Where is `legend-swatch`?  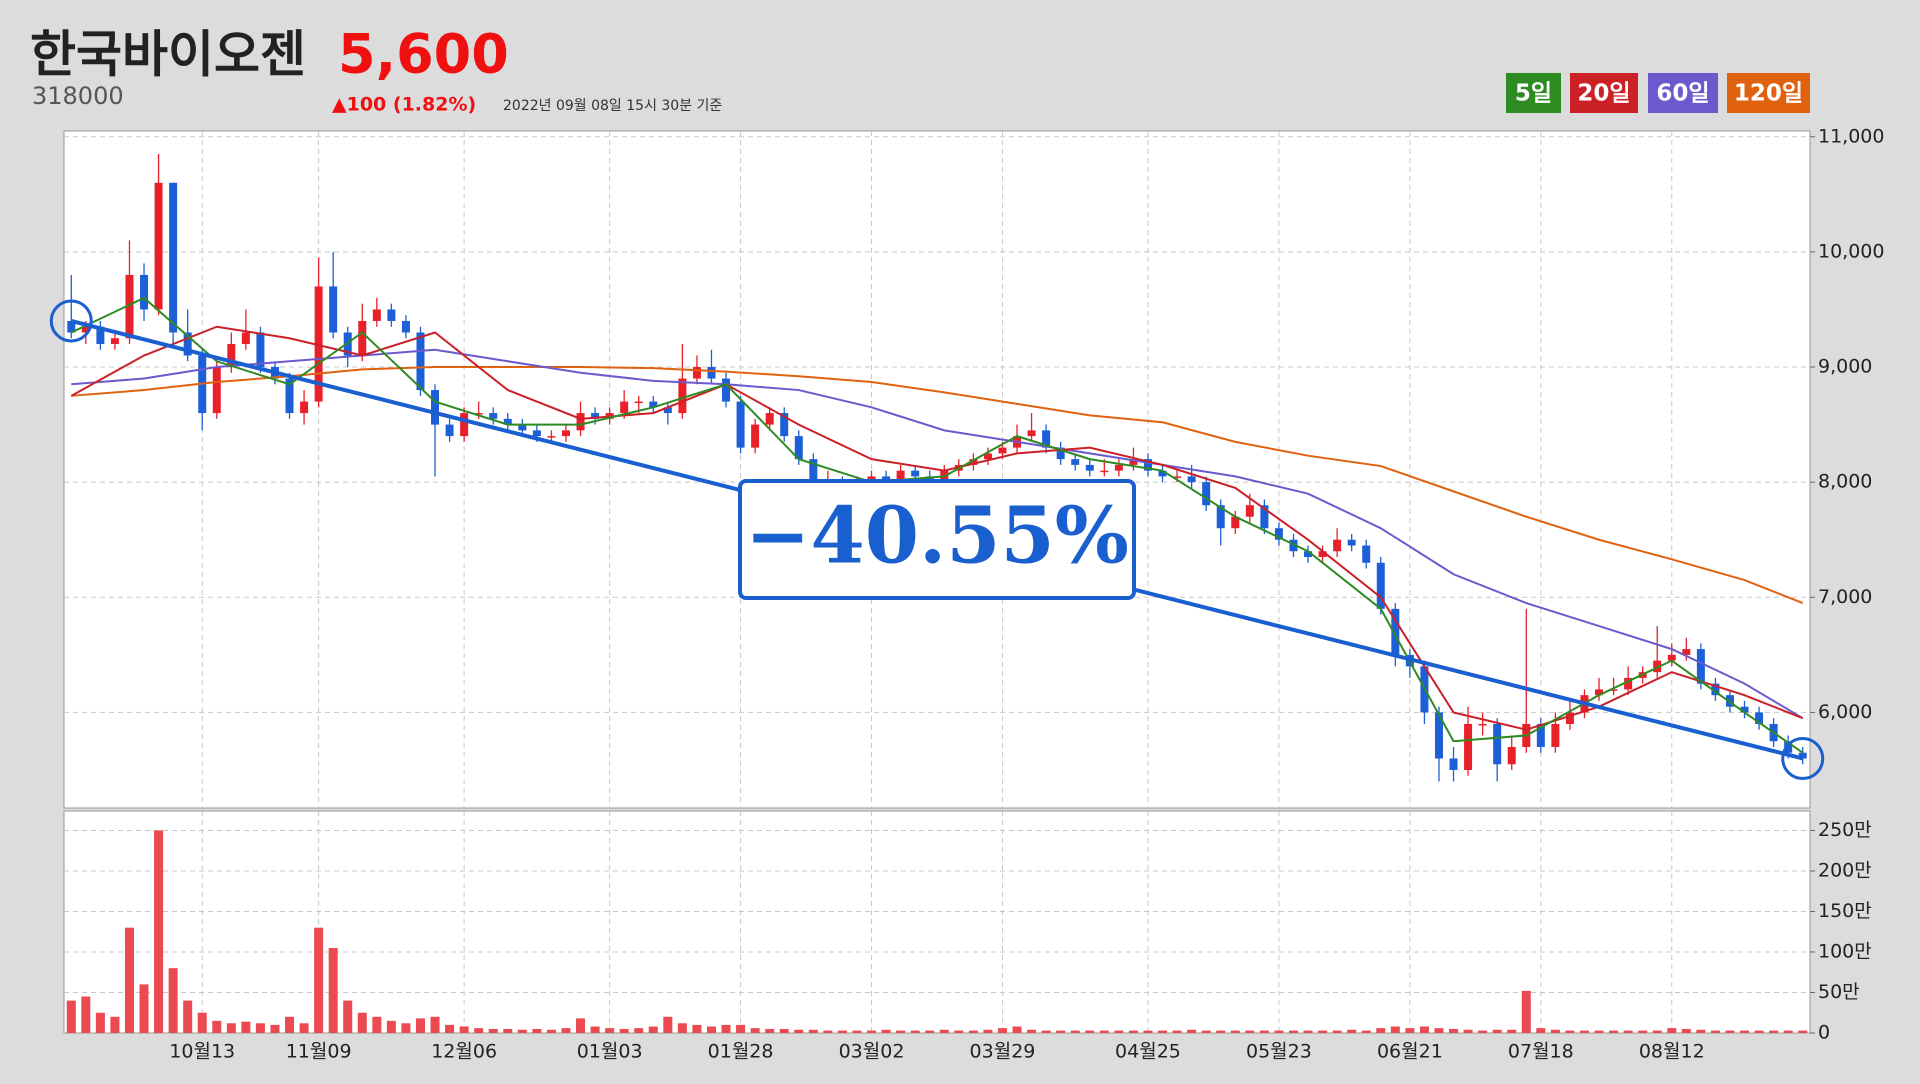 legend-swatch is located at coordinates (1533, 93).